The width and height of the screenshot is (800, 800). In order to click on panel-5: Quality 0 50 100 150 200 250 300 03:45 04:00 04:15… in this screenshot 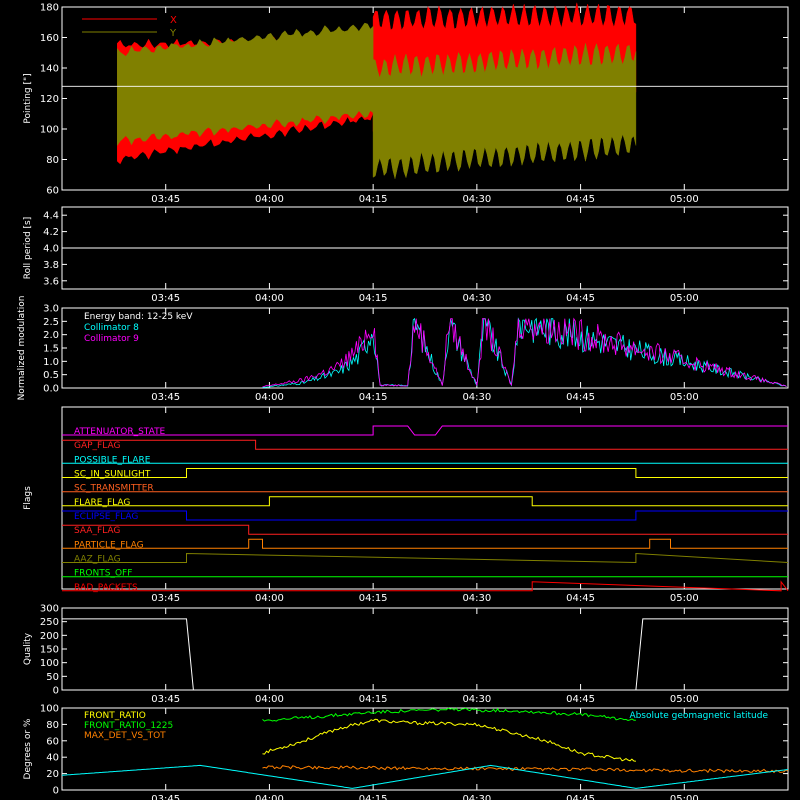, I will do `click(406, 654)`.